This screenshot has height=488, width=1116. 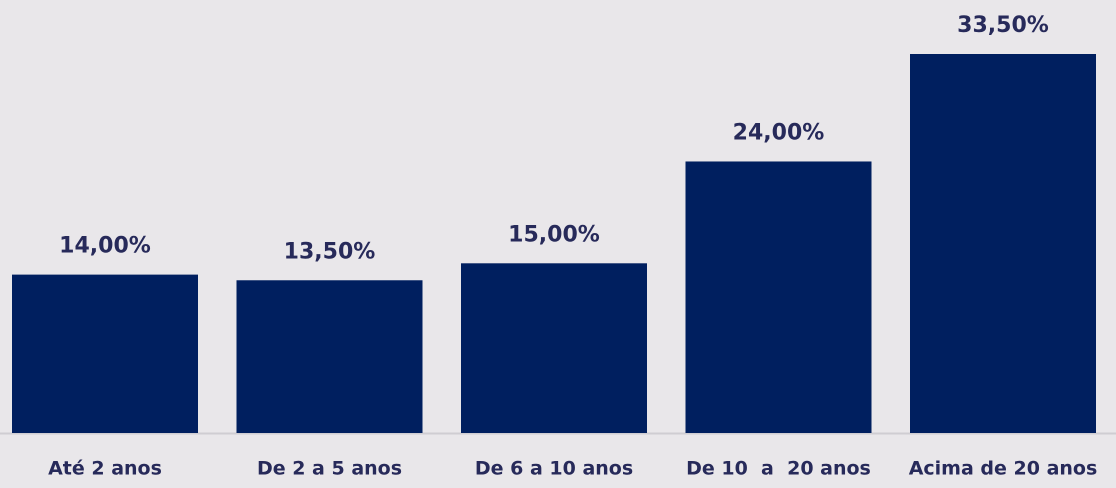 I want to click on x-tick-label: Até 2 anos, so click(x=105, y=469).